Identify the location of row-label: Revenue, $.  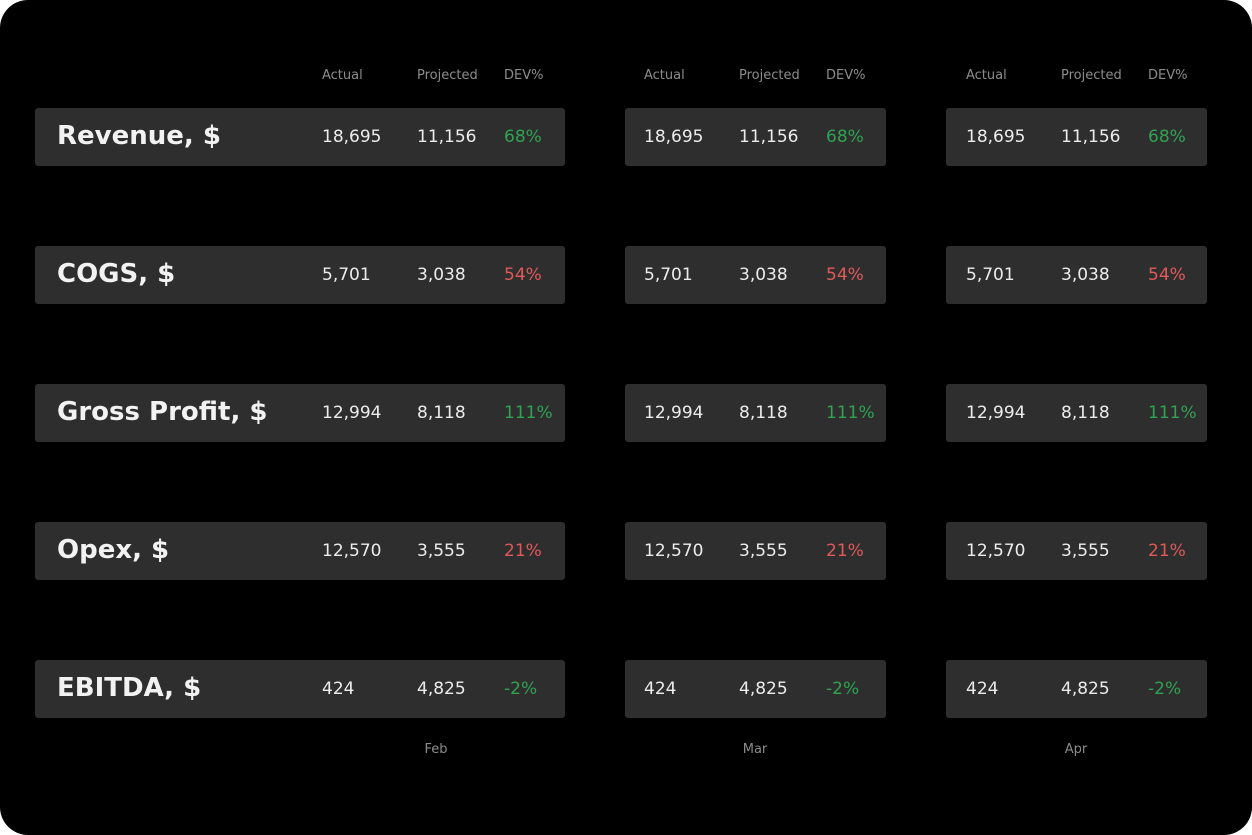
(139, 136).